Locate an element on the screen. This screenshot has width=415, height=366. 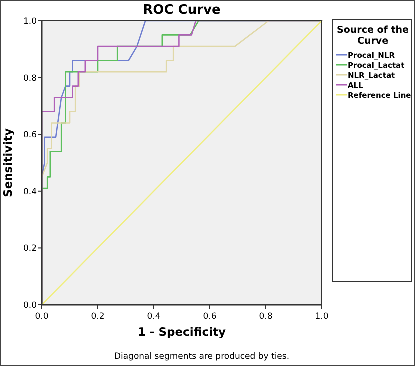
x-tick-label: 0.0 is located at coordinates (42, 317).